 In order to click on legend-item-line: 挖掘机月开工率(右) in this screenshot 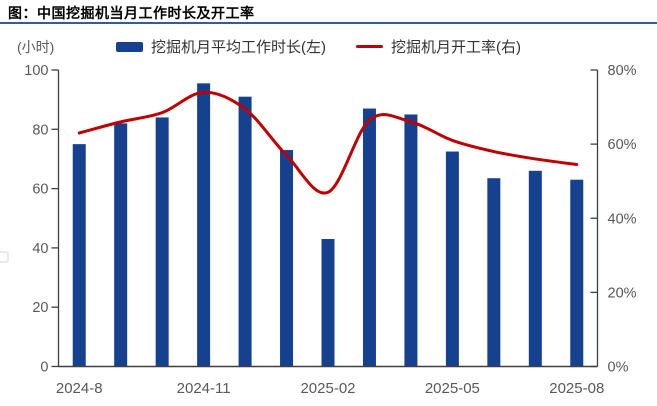, I will do `click(438, 46)`.